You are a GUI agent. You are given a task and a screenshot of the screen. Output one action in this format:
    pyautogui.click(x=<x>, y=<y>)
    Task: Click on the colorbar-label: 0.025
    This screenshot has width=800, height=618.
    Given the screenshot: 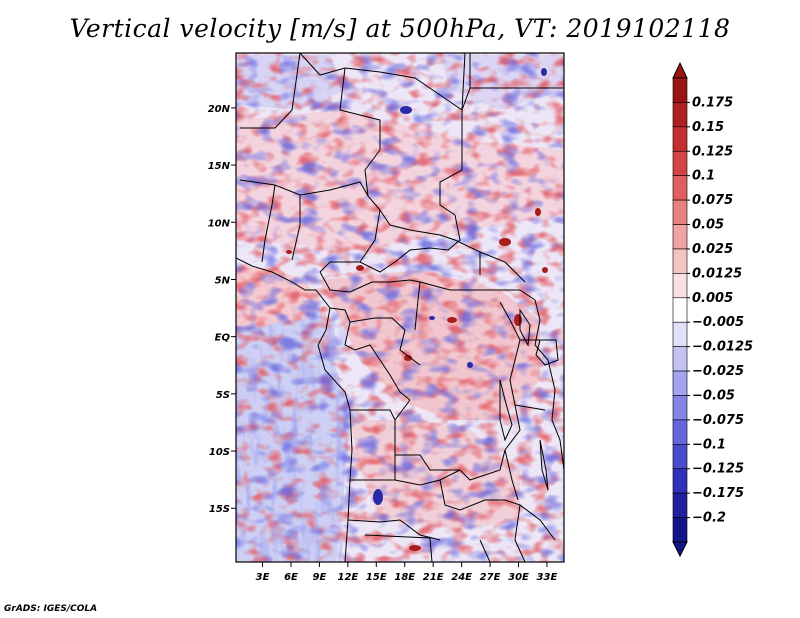 What is the action you would take?
    pyautogui.click(x=712, y=249)
    